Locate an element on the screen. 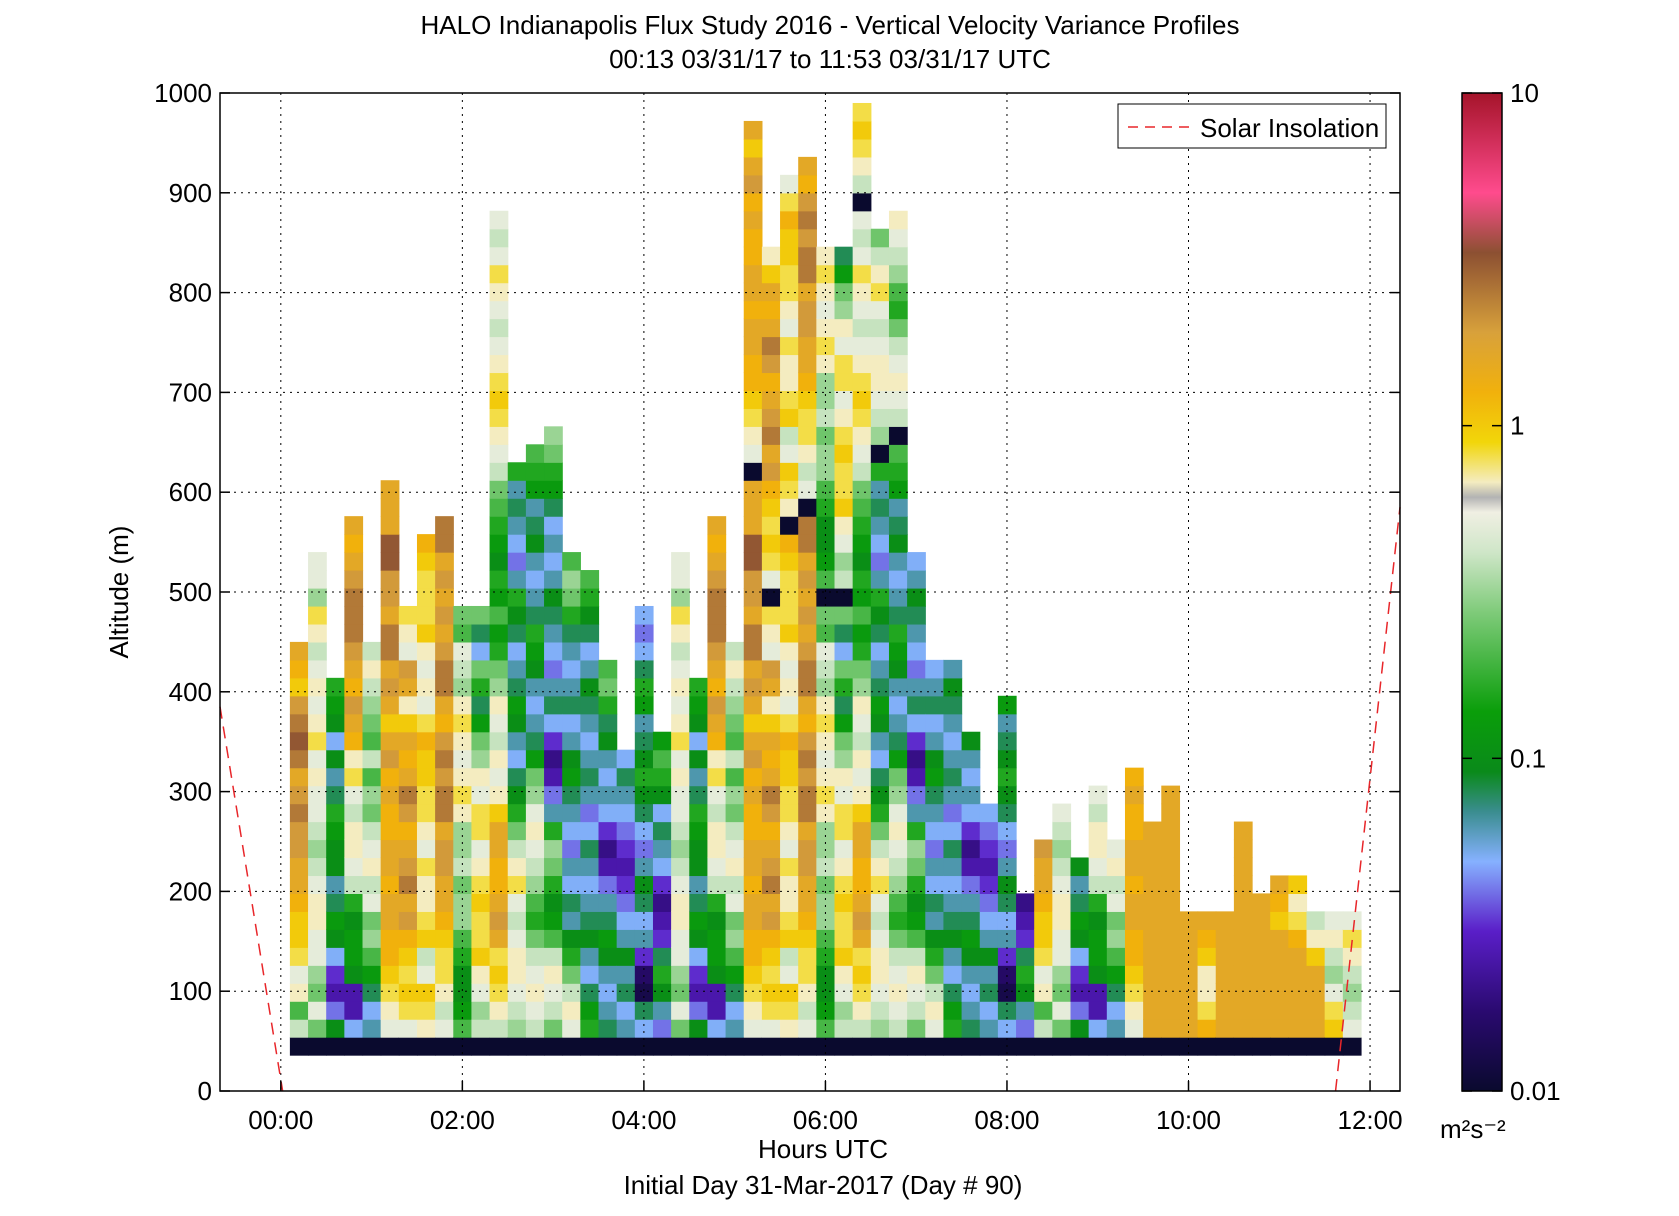 Image resolution: width=1679 pixels, height=1216 pixels. legend-box is located at coordinates (1252, 126).